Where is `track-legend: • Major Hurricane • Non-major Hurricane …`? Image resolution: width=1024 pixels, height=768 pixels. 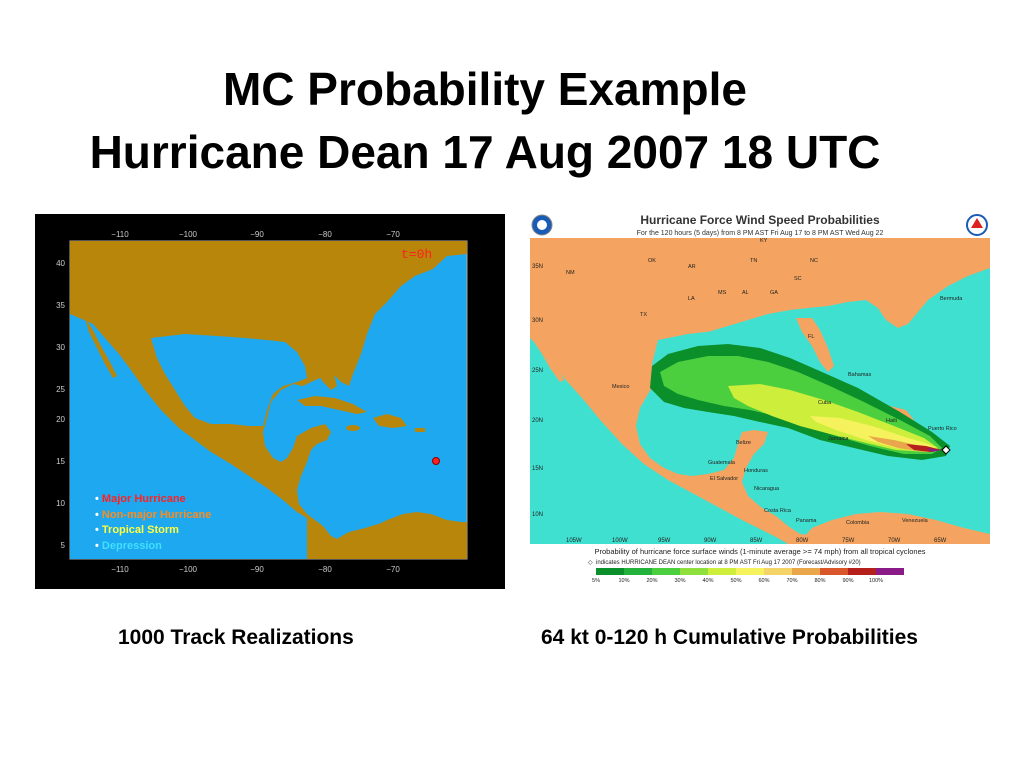
track-legend: • Major Hurricane • Non-major Hurricane … is located at coordinates (153, 523).